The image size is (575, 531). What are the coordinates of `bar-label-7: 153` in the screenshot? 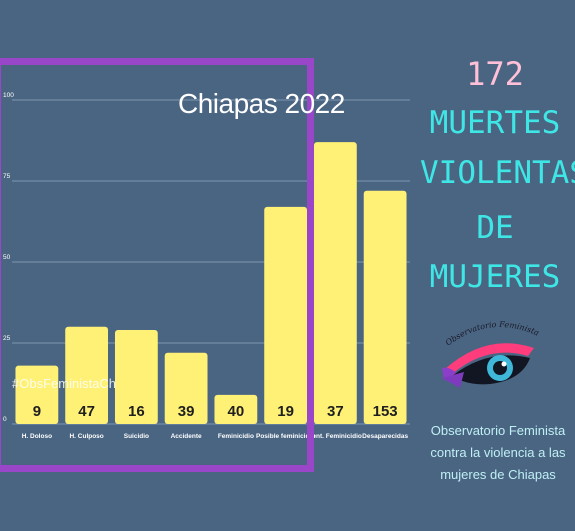 It's located at (385, 411).